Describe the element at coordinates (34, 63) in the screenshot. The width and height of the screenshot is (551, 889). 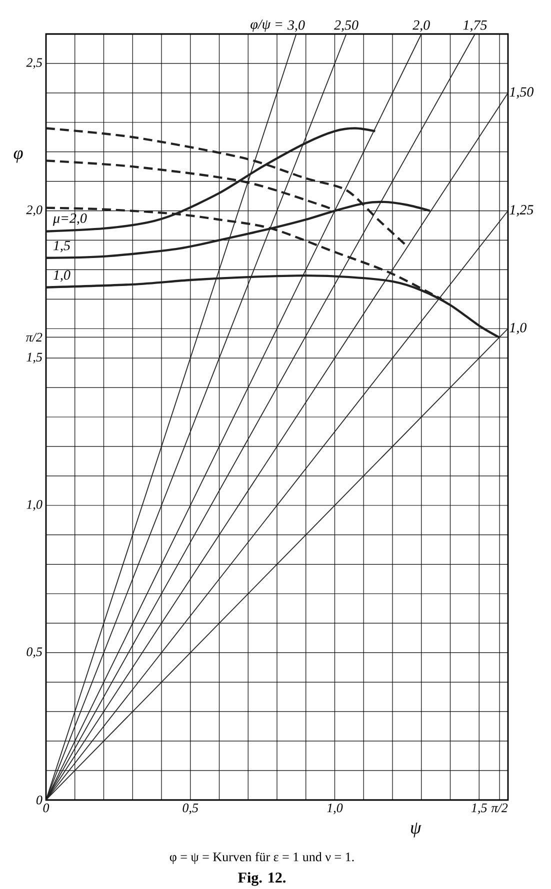
I see `y-tick-label: 2,5` at that location.